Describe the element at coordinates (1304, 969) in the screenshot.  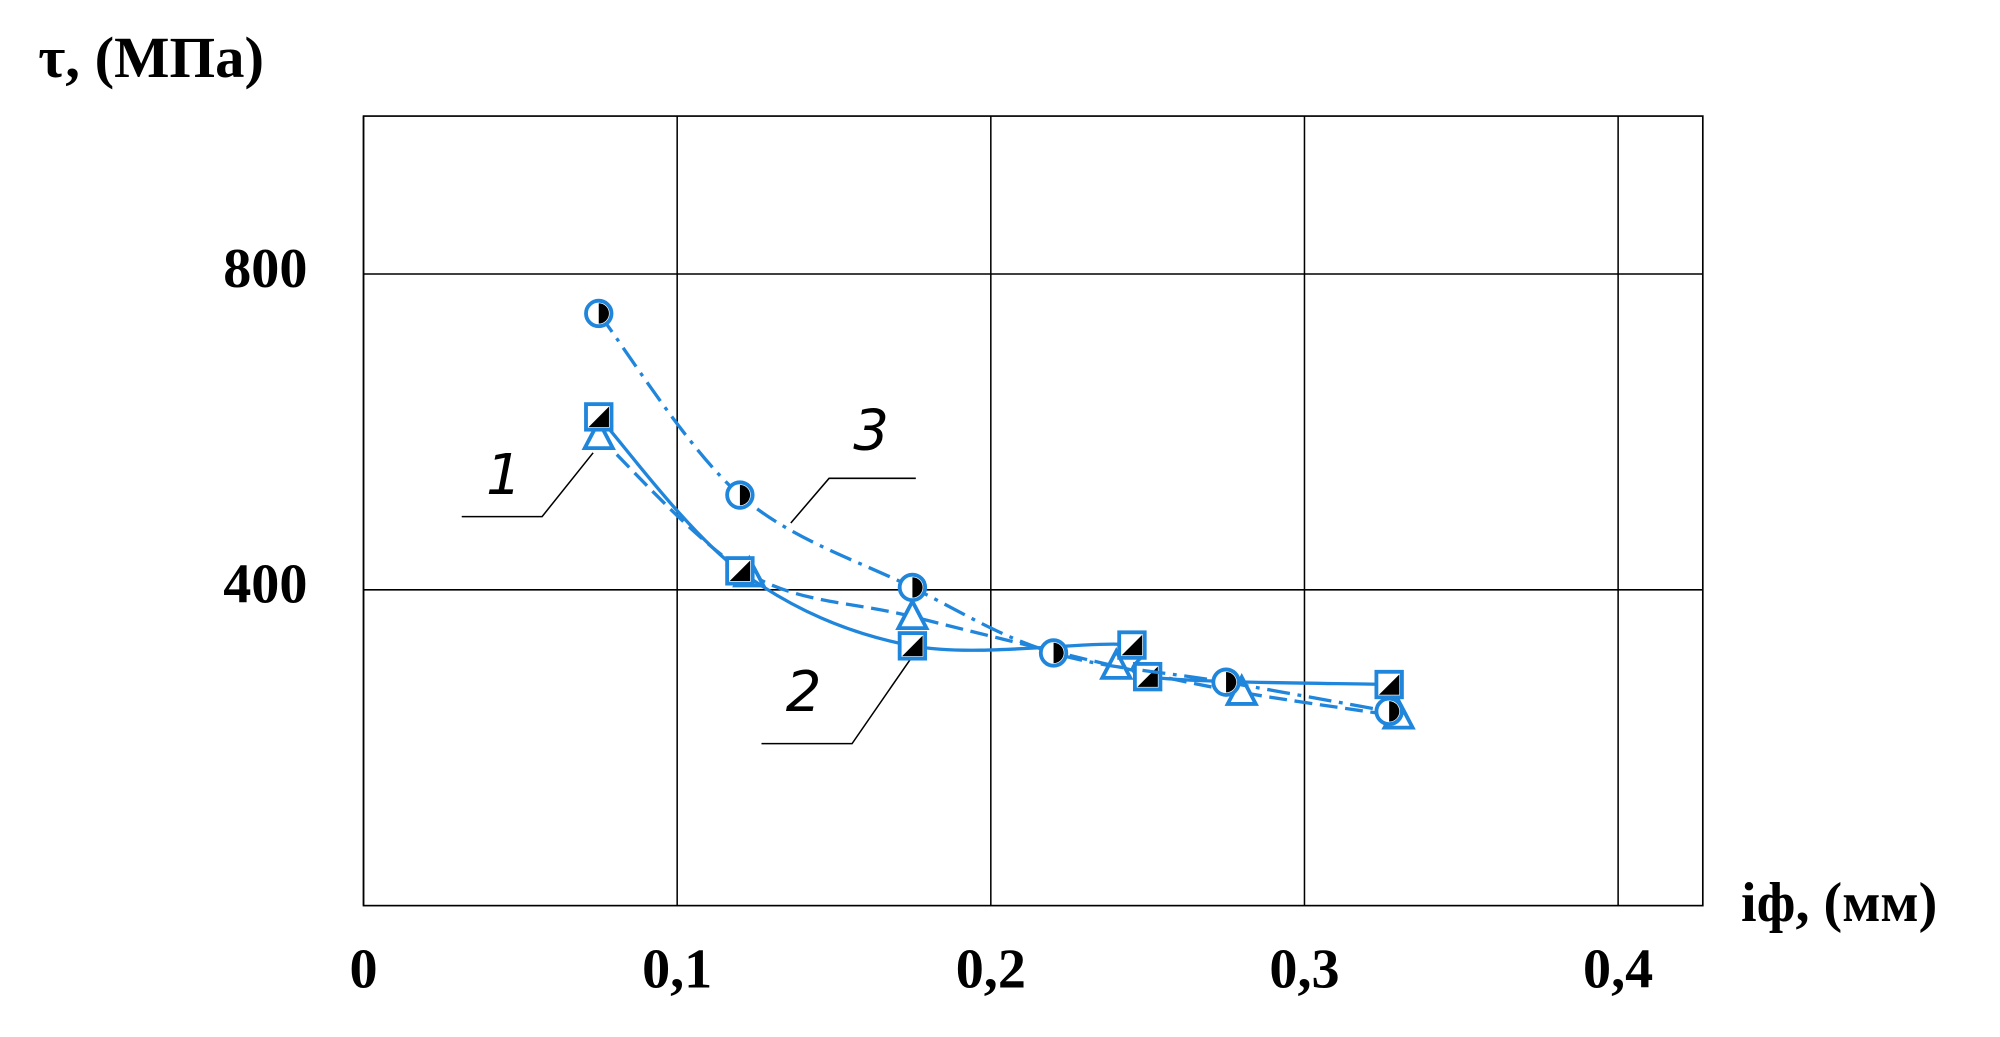
I see `x-tick-label: 0,3` at that location.